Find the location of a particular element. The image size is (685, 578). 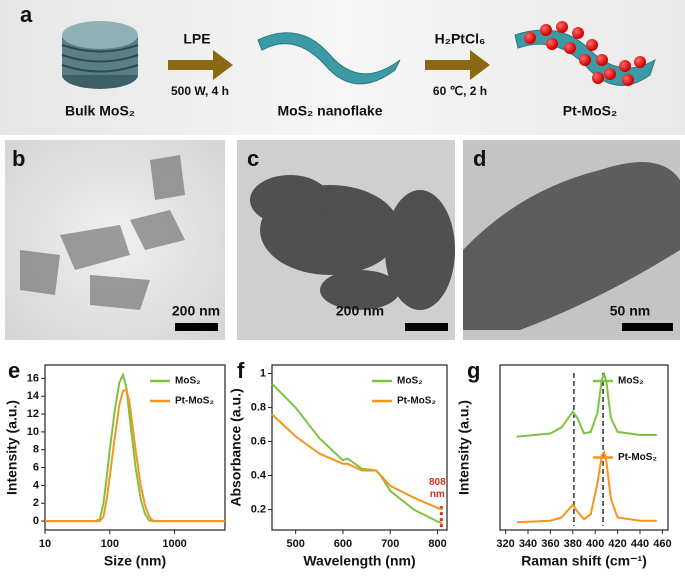

y-tick-label: 0.8 is located at coordinates (258, 407).